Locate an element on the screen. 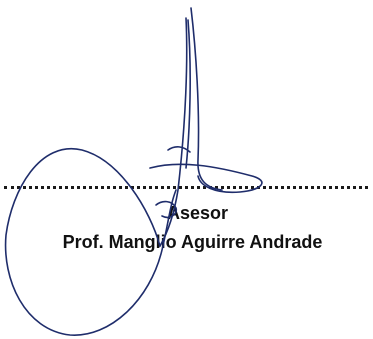 Image resolution: width=373 pixels, height=339 pixels. signature-stroke-connector is located at coordinates (179, 149).